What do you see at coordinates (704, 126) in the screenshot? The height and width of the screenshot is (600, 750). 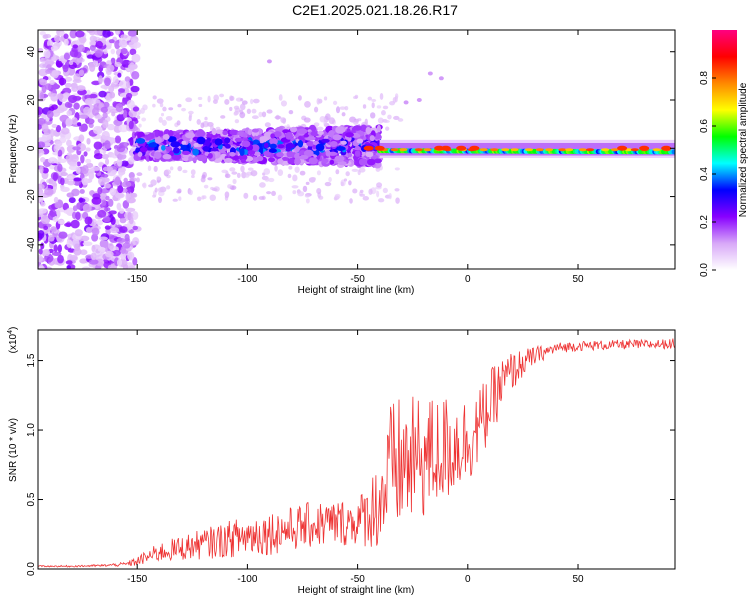 I see `colorbar-tick-label: 0.6` at bounding box center [704, 126].